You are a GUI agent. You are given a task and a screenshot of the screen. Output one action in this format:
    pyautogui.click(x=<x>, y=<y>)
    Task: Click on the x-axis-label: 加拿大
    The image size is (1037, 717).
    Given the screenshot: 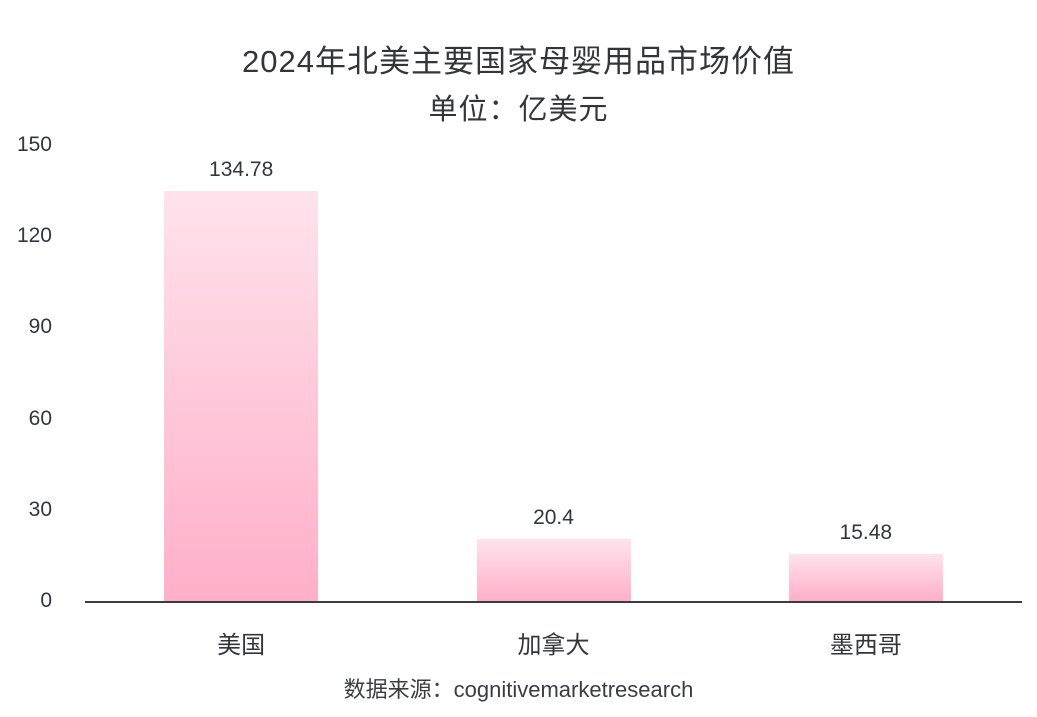 What is the action you would take?
    pyautogui.click(x=553, y=645)
    